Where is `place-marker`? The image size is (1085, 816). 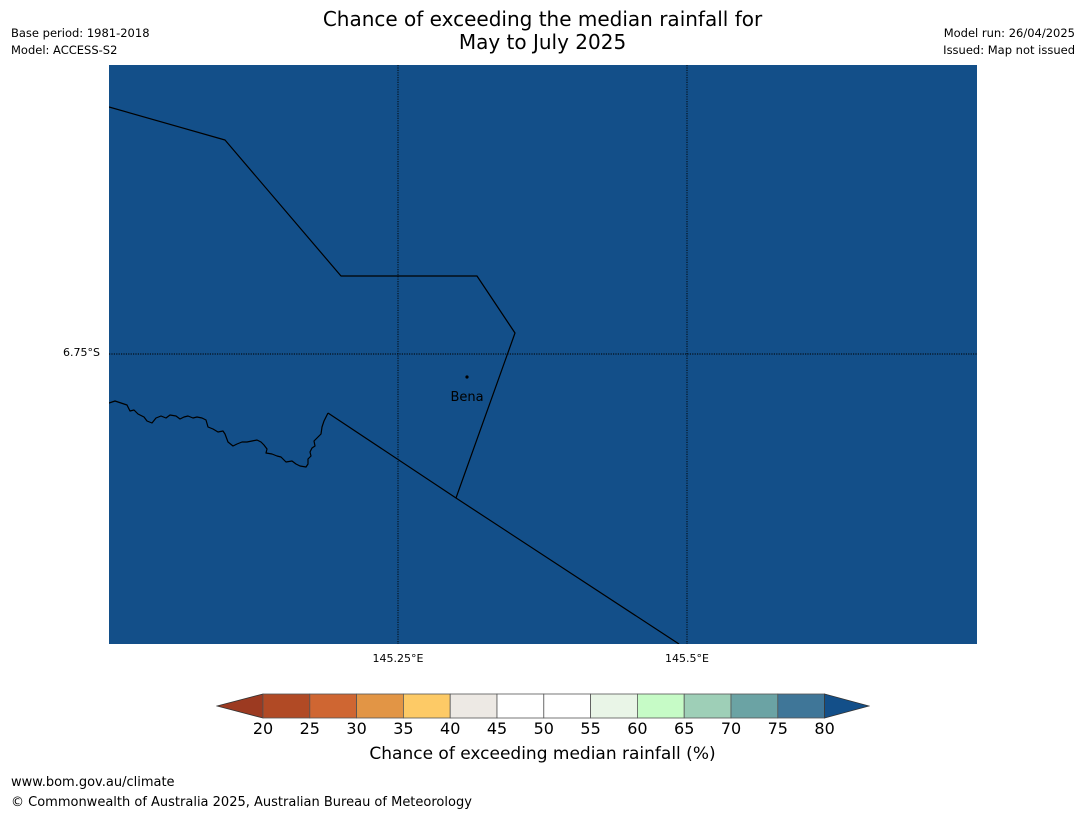
place-marker is located at coordinates (467, 377).